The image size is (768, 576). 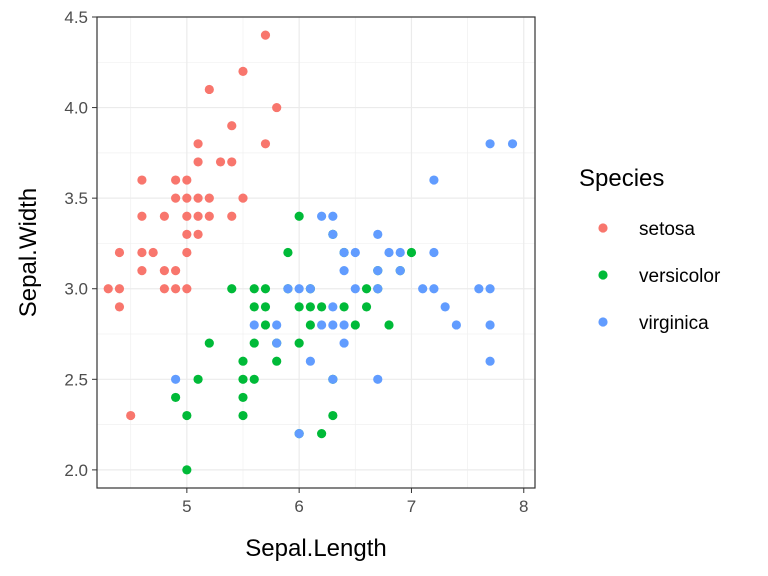 I want to click on y-tick-label: 3.5, so click(x=76, y=198).